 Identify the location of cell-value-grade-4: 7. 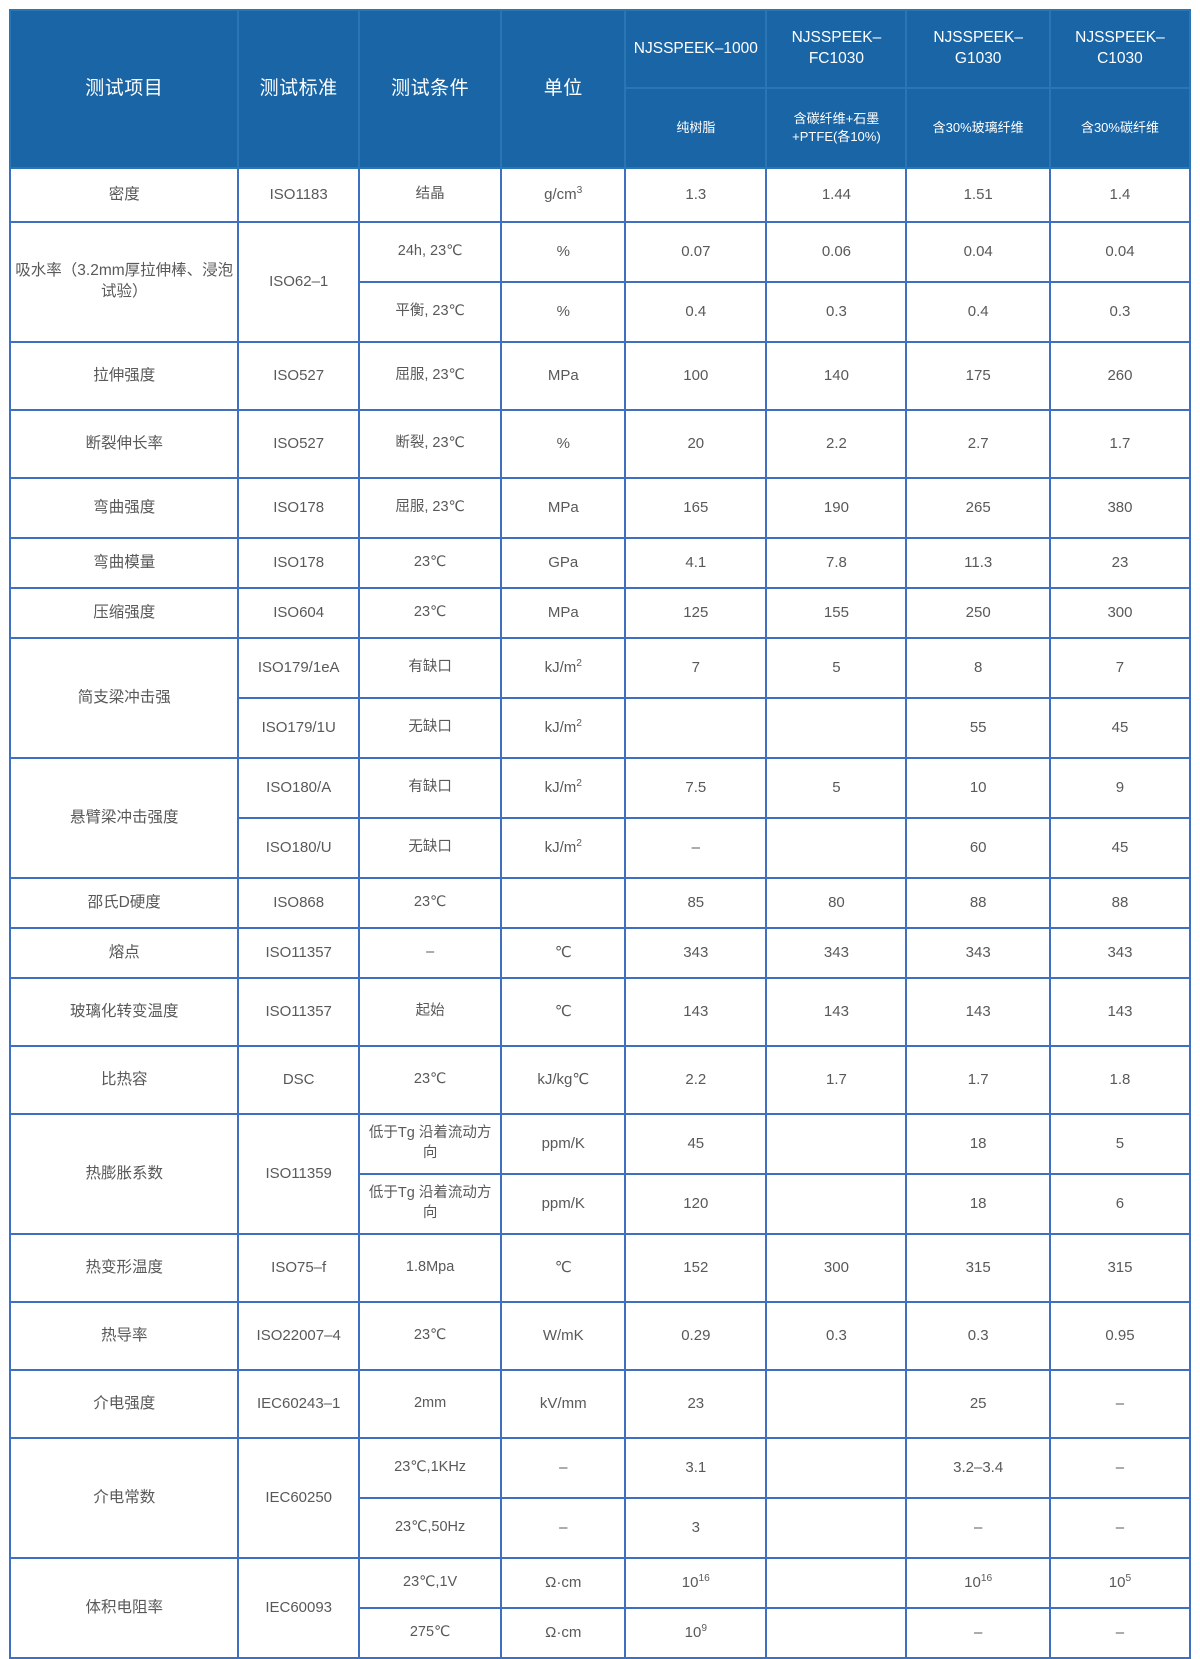
(1120, 668).